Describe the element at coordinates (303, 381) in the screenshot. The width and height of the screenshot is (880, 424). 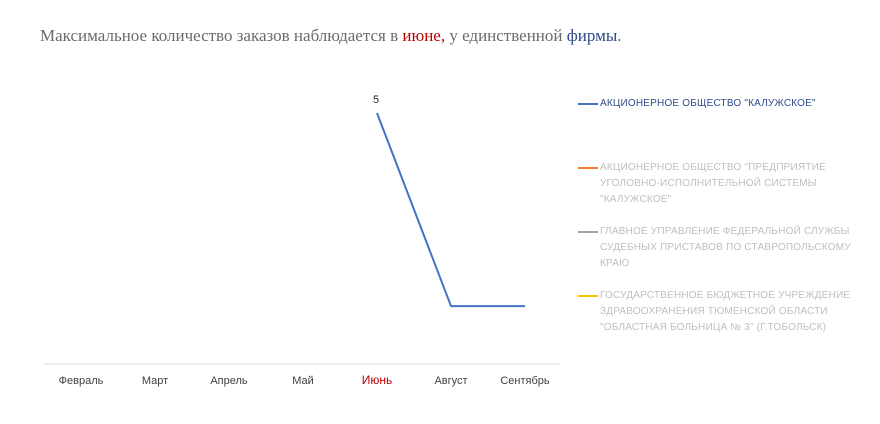
I see `x-tick-label-4: Май` at that location.